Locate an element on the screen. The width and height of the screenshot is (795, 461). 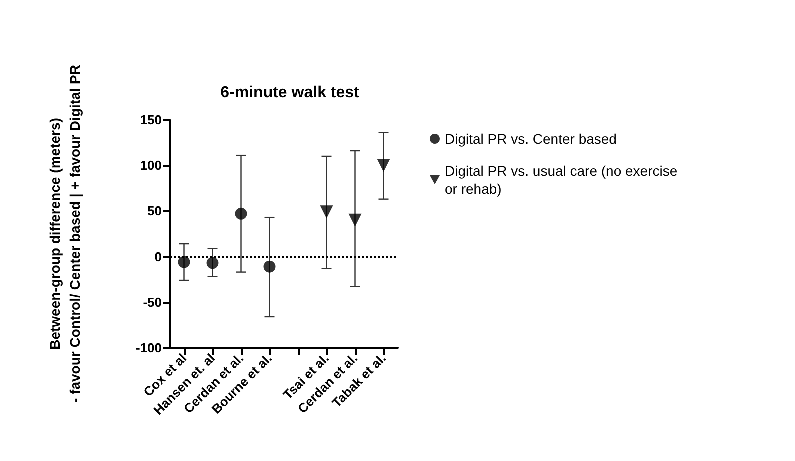
y-tick-label: 50 is located at coordinates (155, 211).